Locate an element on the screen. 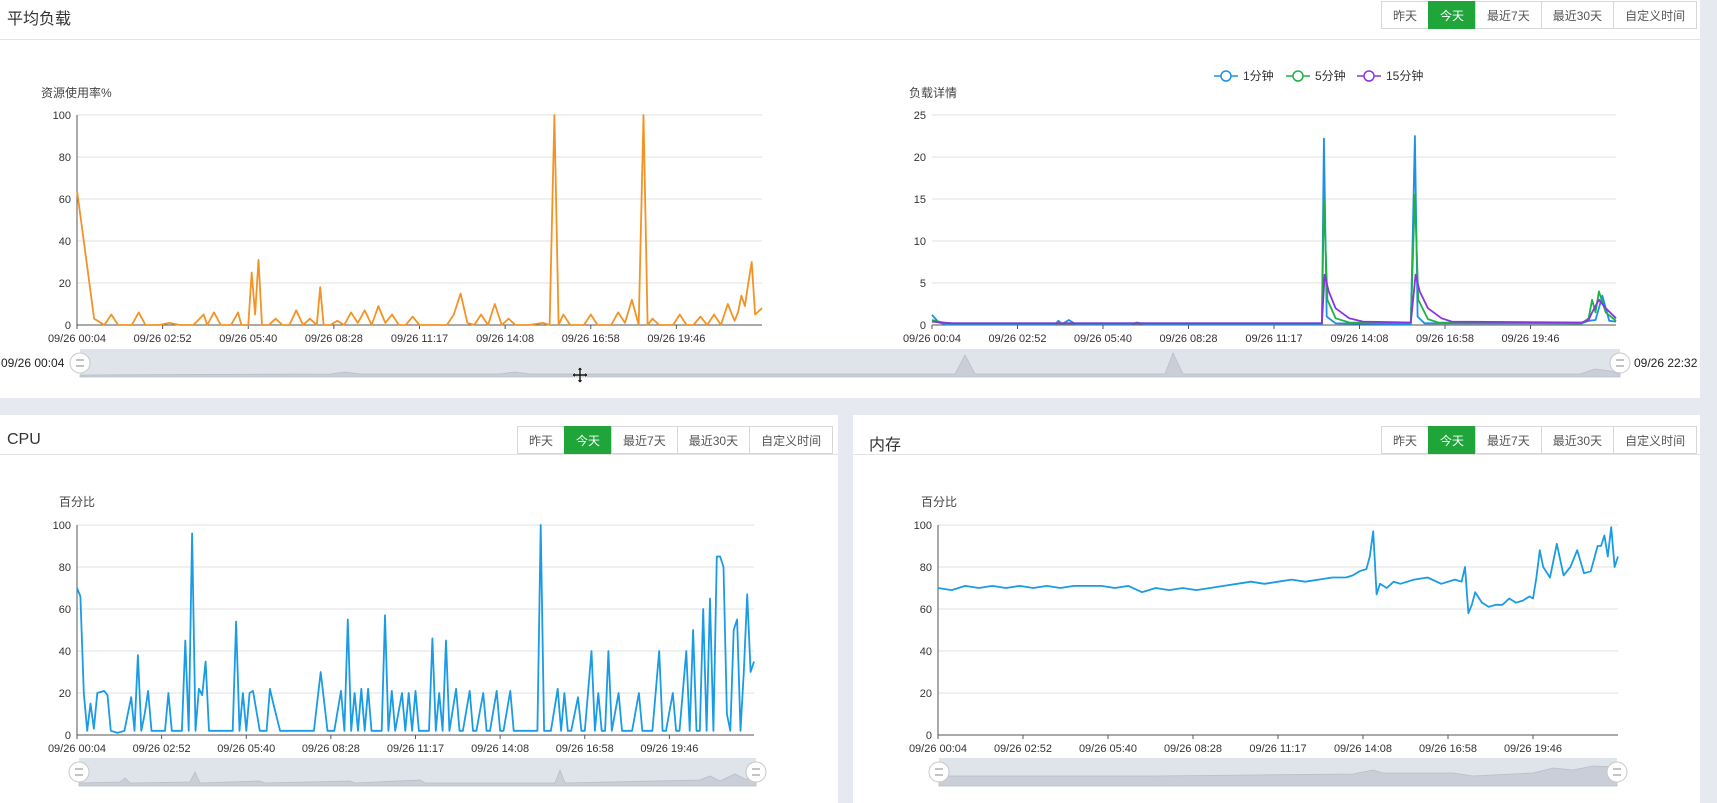 The width and height of the screenshot is (1717, 803). legend-item-15min: 15分钟 is located at coordinates (1390, 75).